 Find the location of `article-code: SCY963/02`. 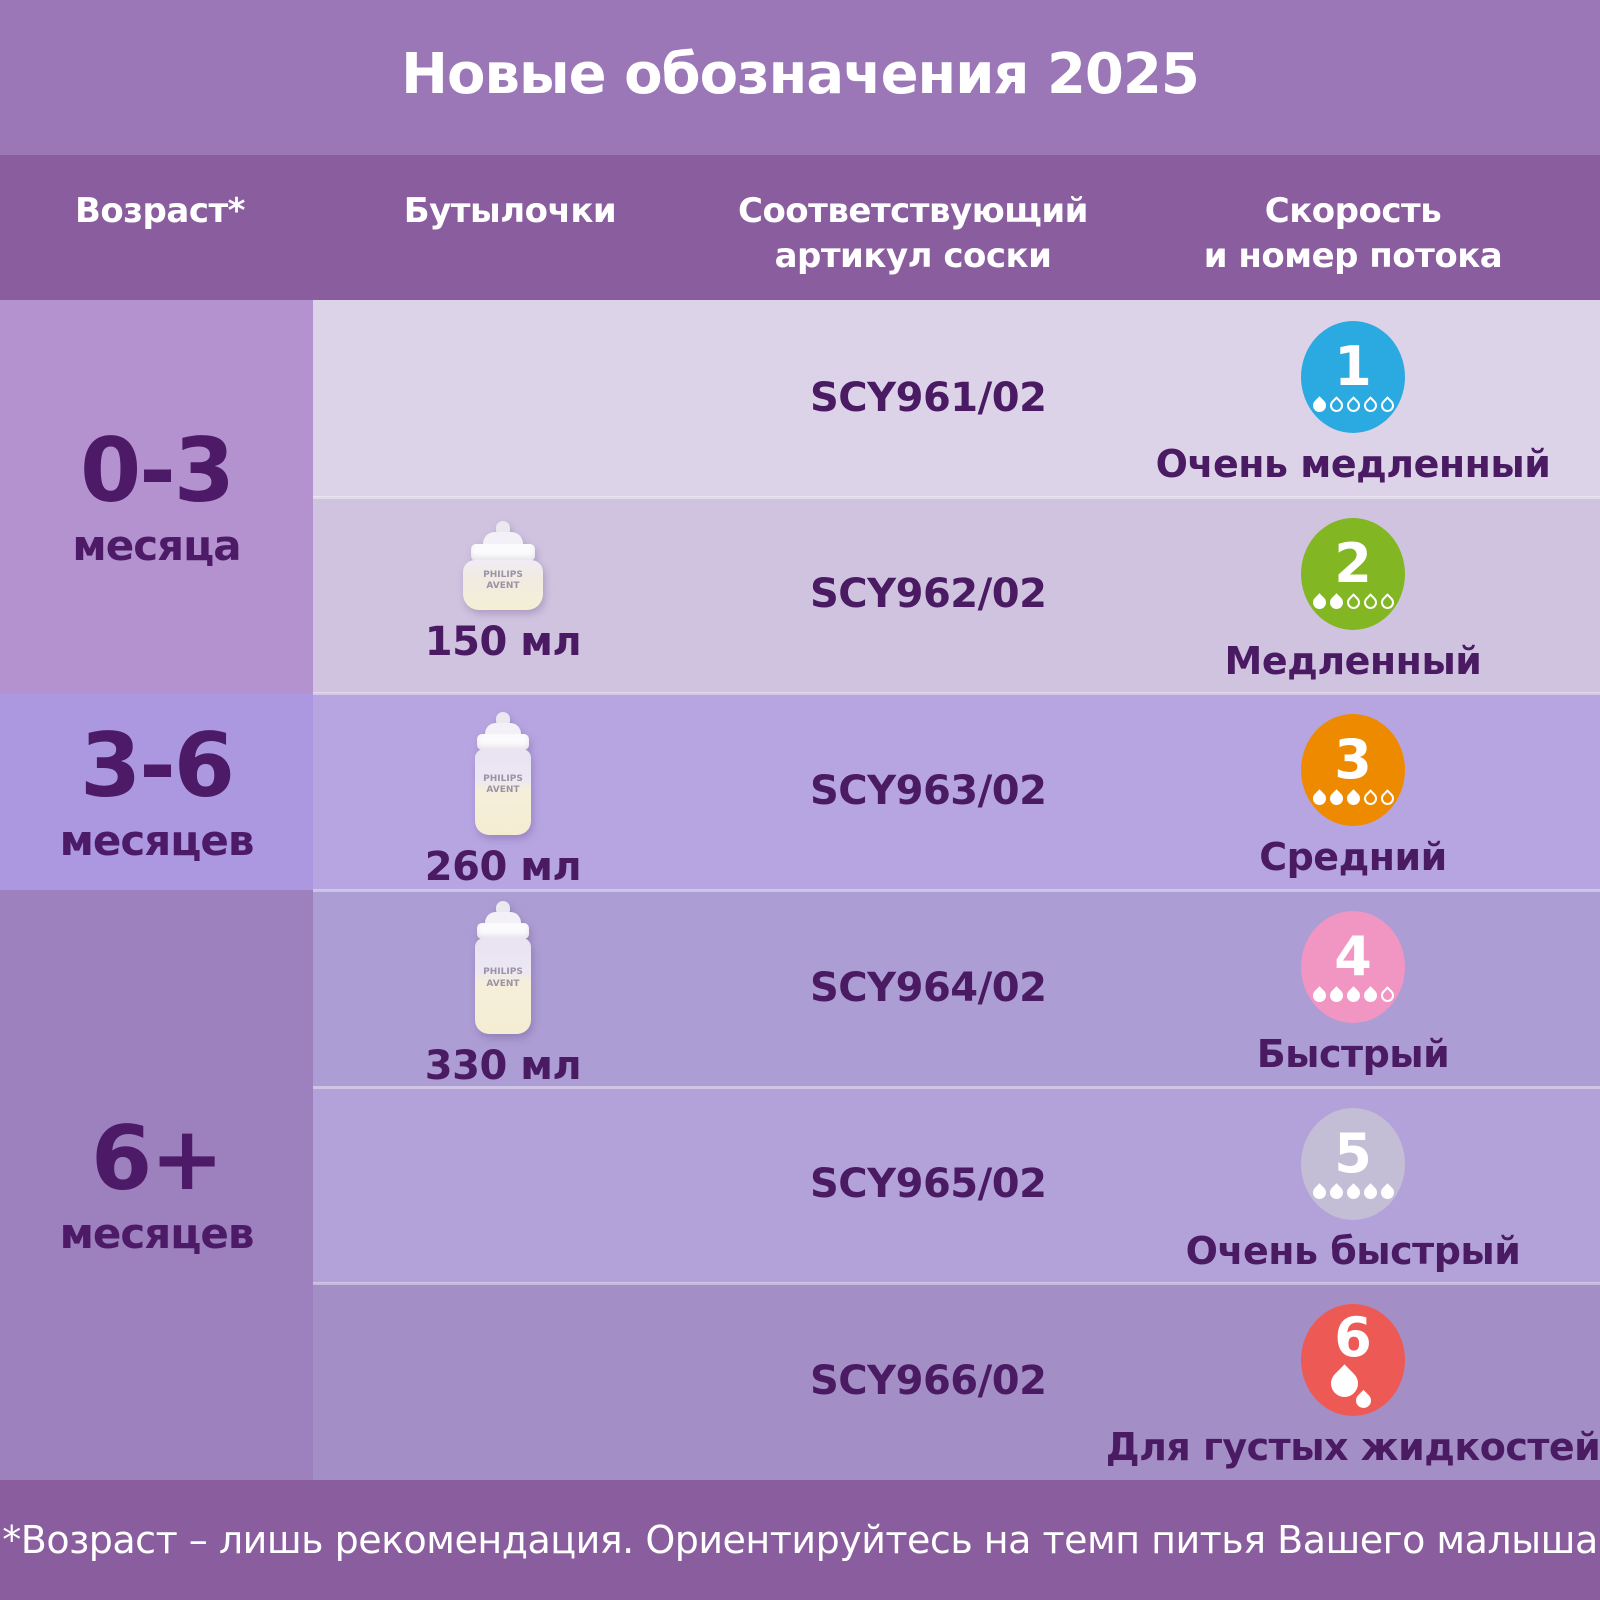

article-code: SCY963/02 is located at coordinates (928, 791).